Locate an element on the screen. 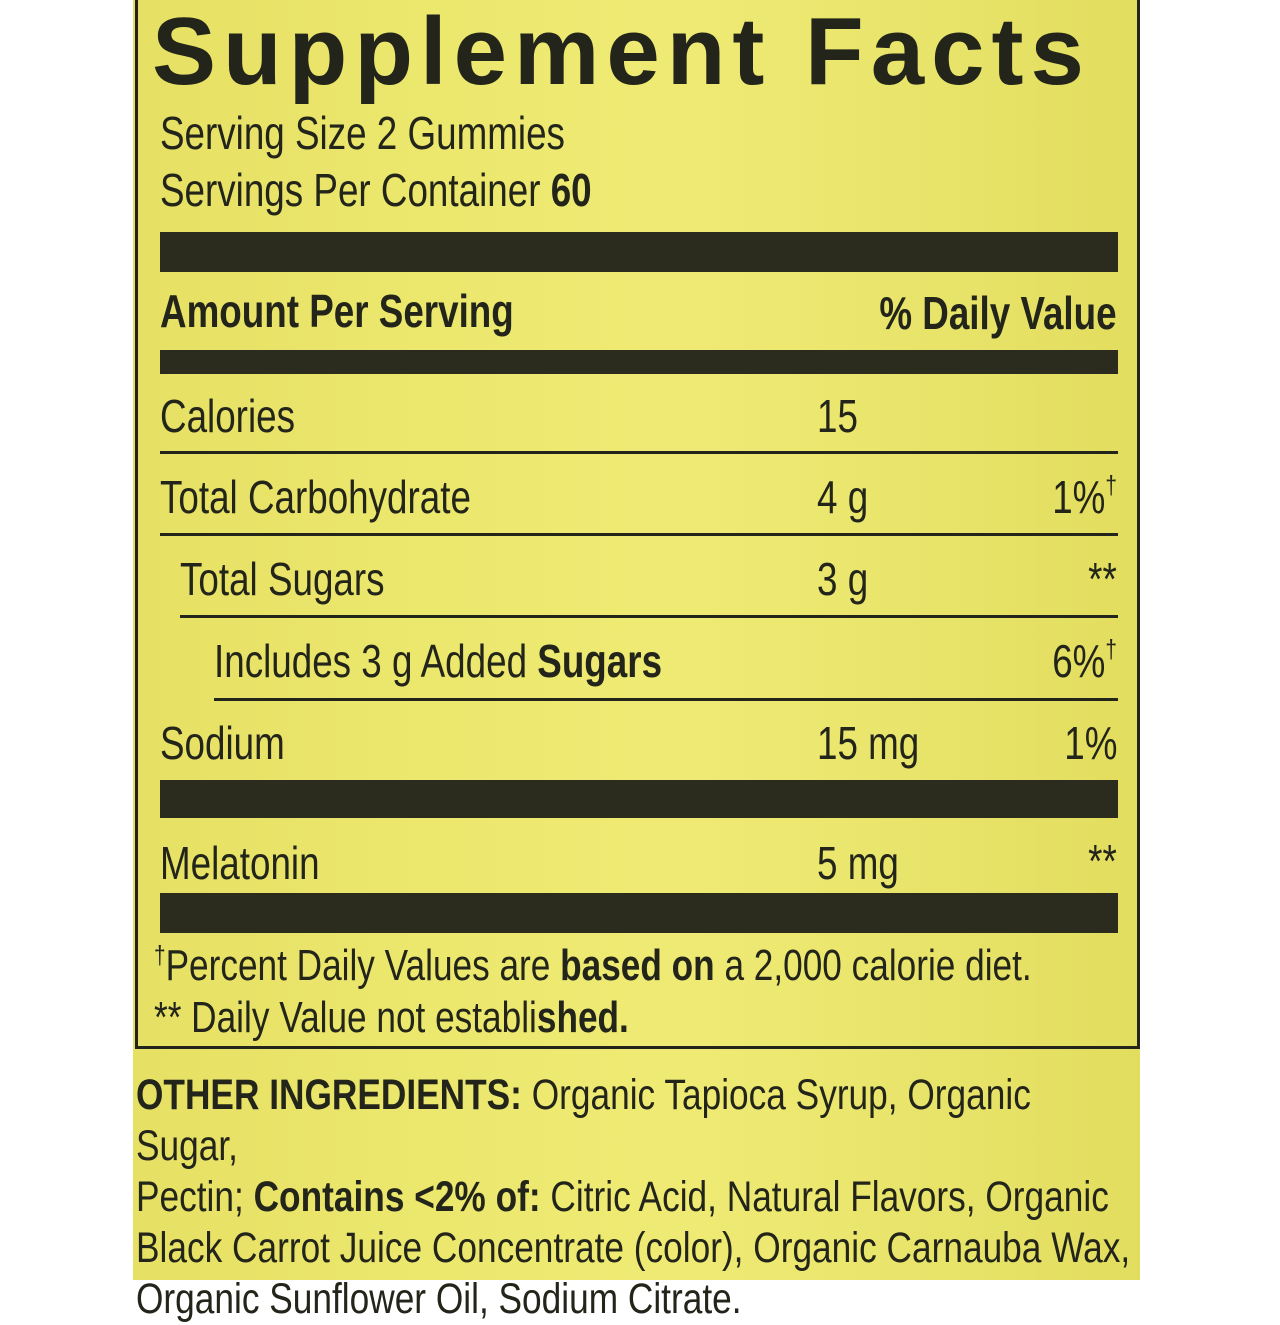 The height and width of the screenshot is (1325, 1280). row-name: Calories is located at coordinates (227, 416).